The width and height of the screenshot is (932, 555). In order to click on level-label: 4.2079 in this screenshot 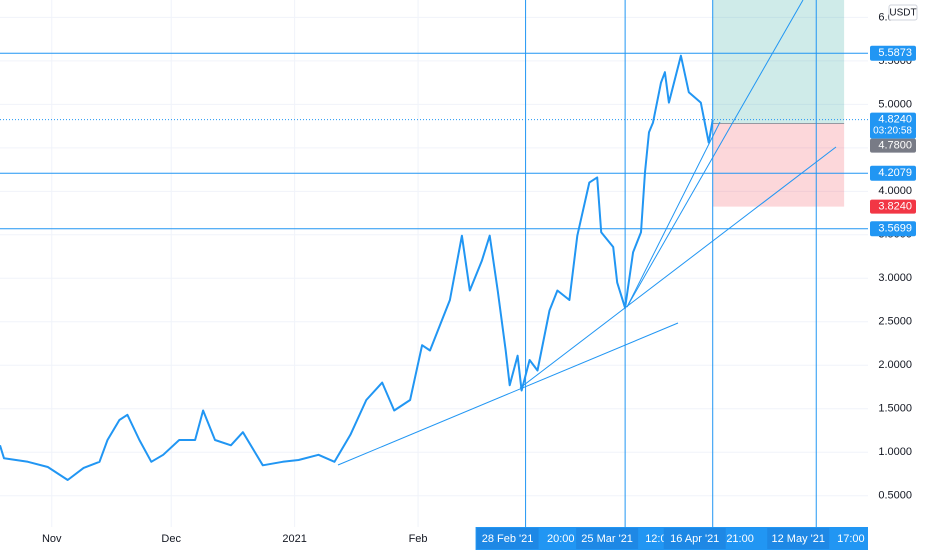, I will do `click(895, 173)`.